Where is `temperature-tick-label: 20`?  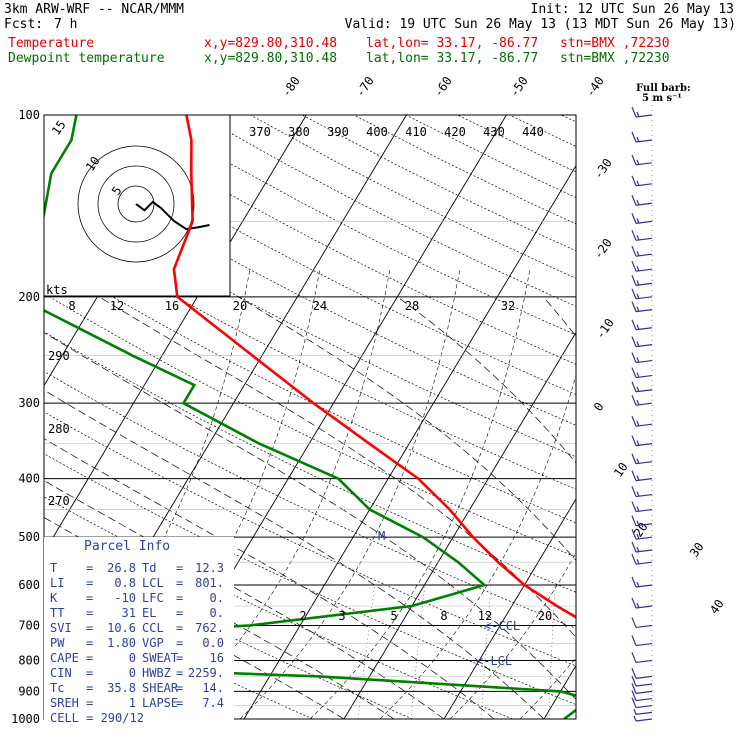 temperature-tick-label: 20 is located at coordinates (641, 530).